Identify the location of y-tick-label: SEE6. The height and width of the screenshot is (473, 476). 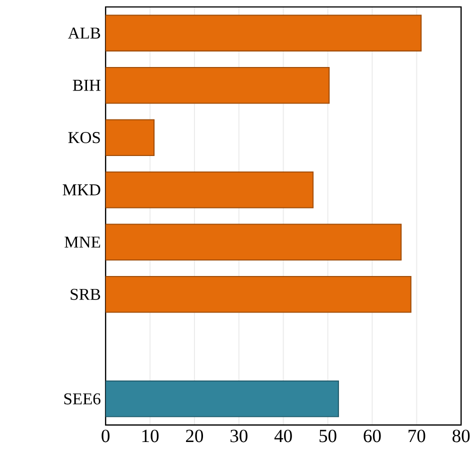
(82, 399).